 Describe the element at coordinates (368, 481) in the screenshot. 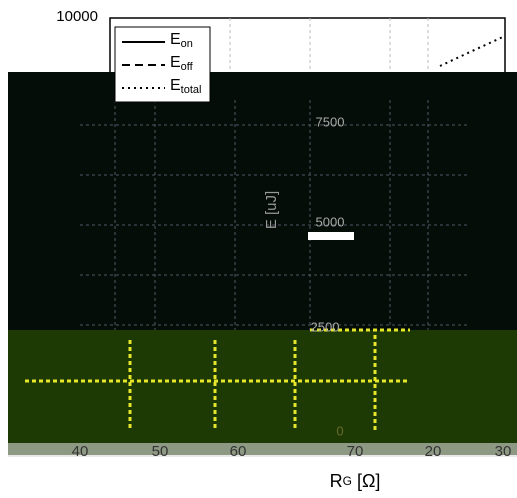

I see `text-part: [Ω]` at that location.